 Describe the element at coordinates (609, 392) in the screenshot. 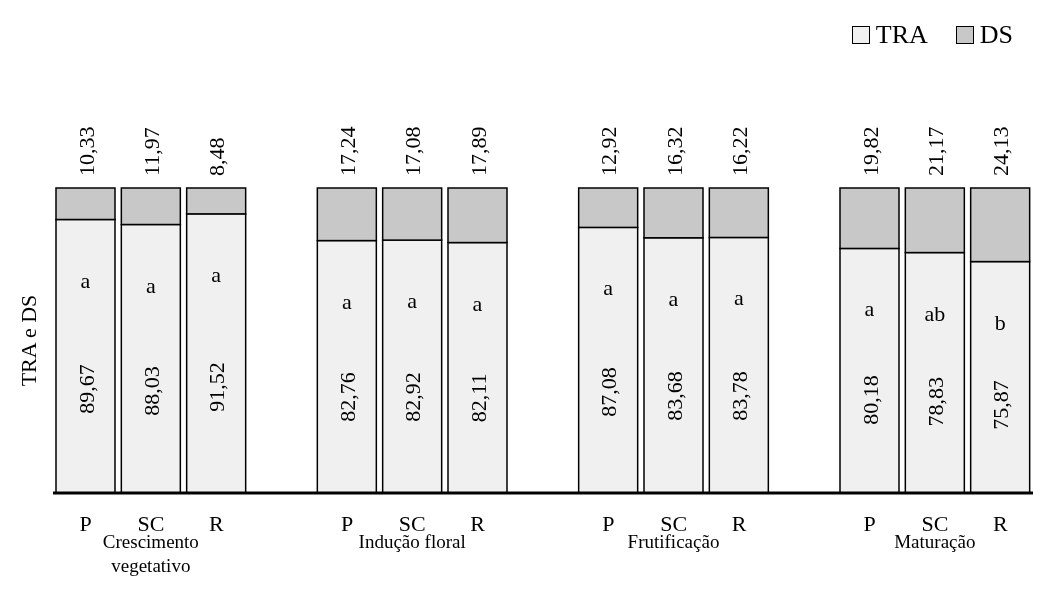

I see `data-label: 87,08` at that location.